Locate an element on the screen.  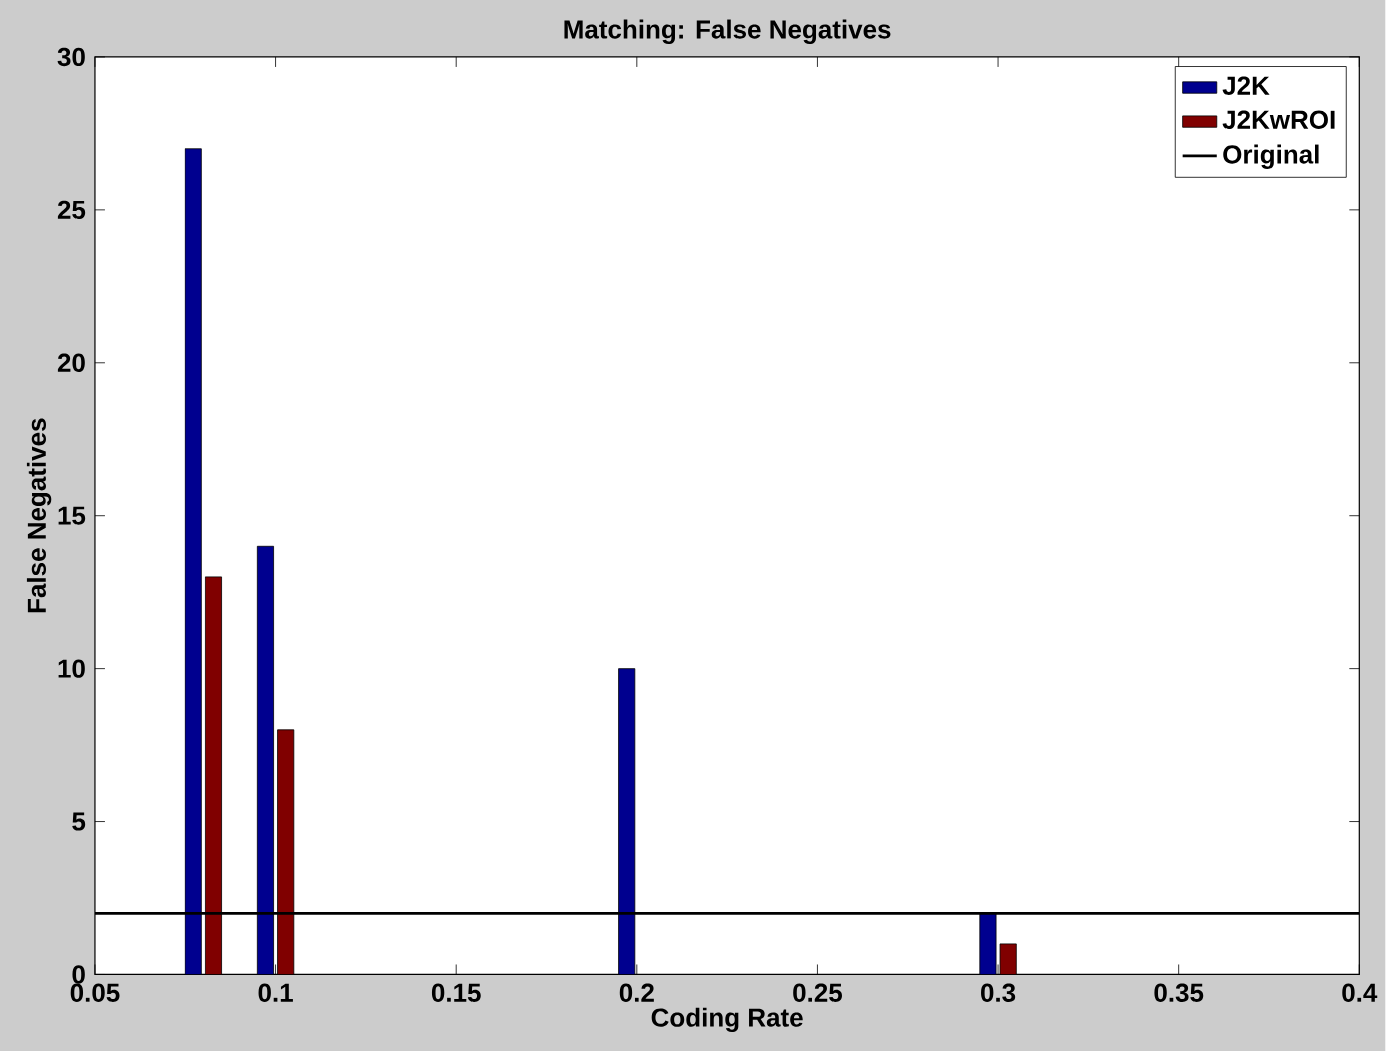
y-tick-label: 15 is located at coordinates (72, 515).